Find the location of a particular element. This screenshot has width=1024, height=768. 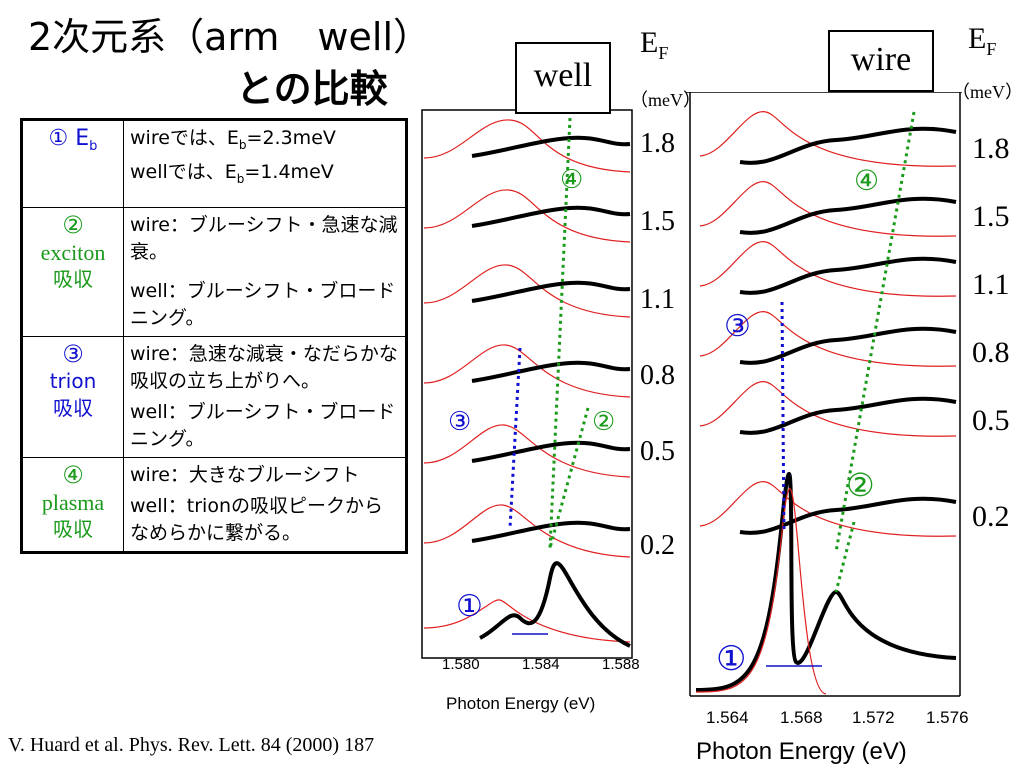

table-row: ① Eb wireでは、Eb=2.3meV wellでは、Eb=1.4meV is located at coordinates (214, 163).